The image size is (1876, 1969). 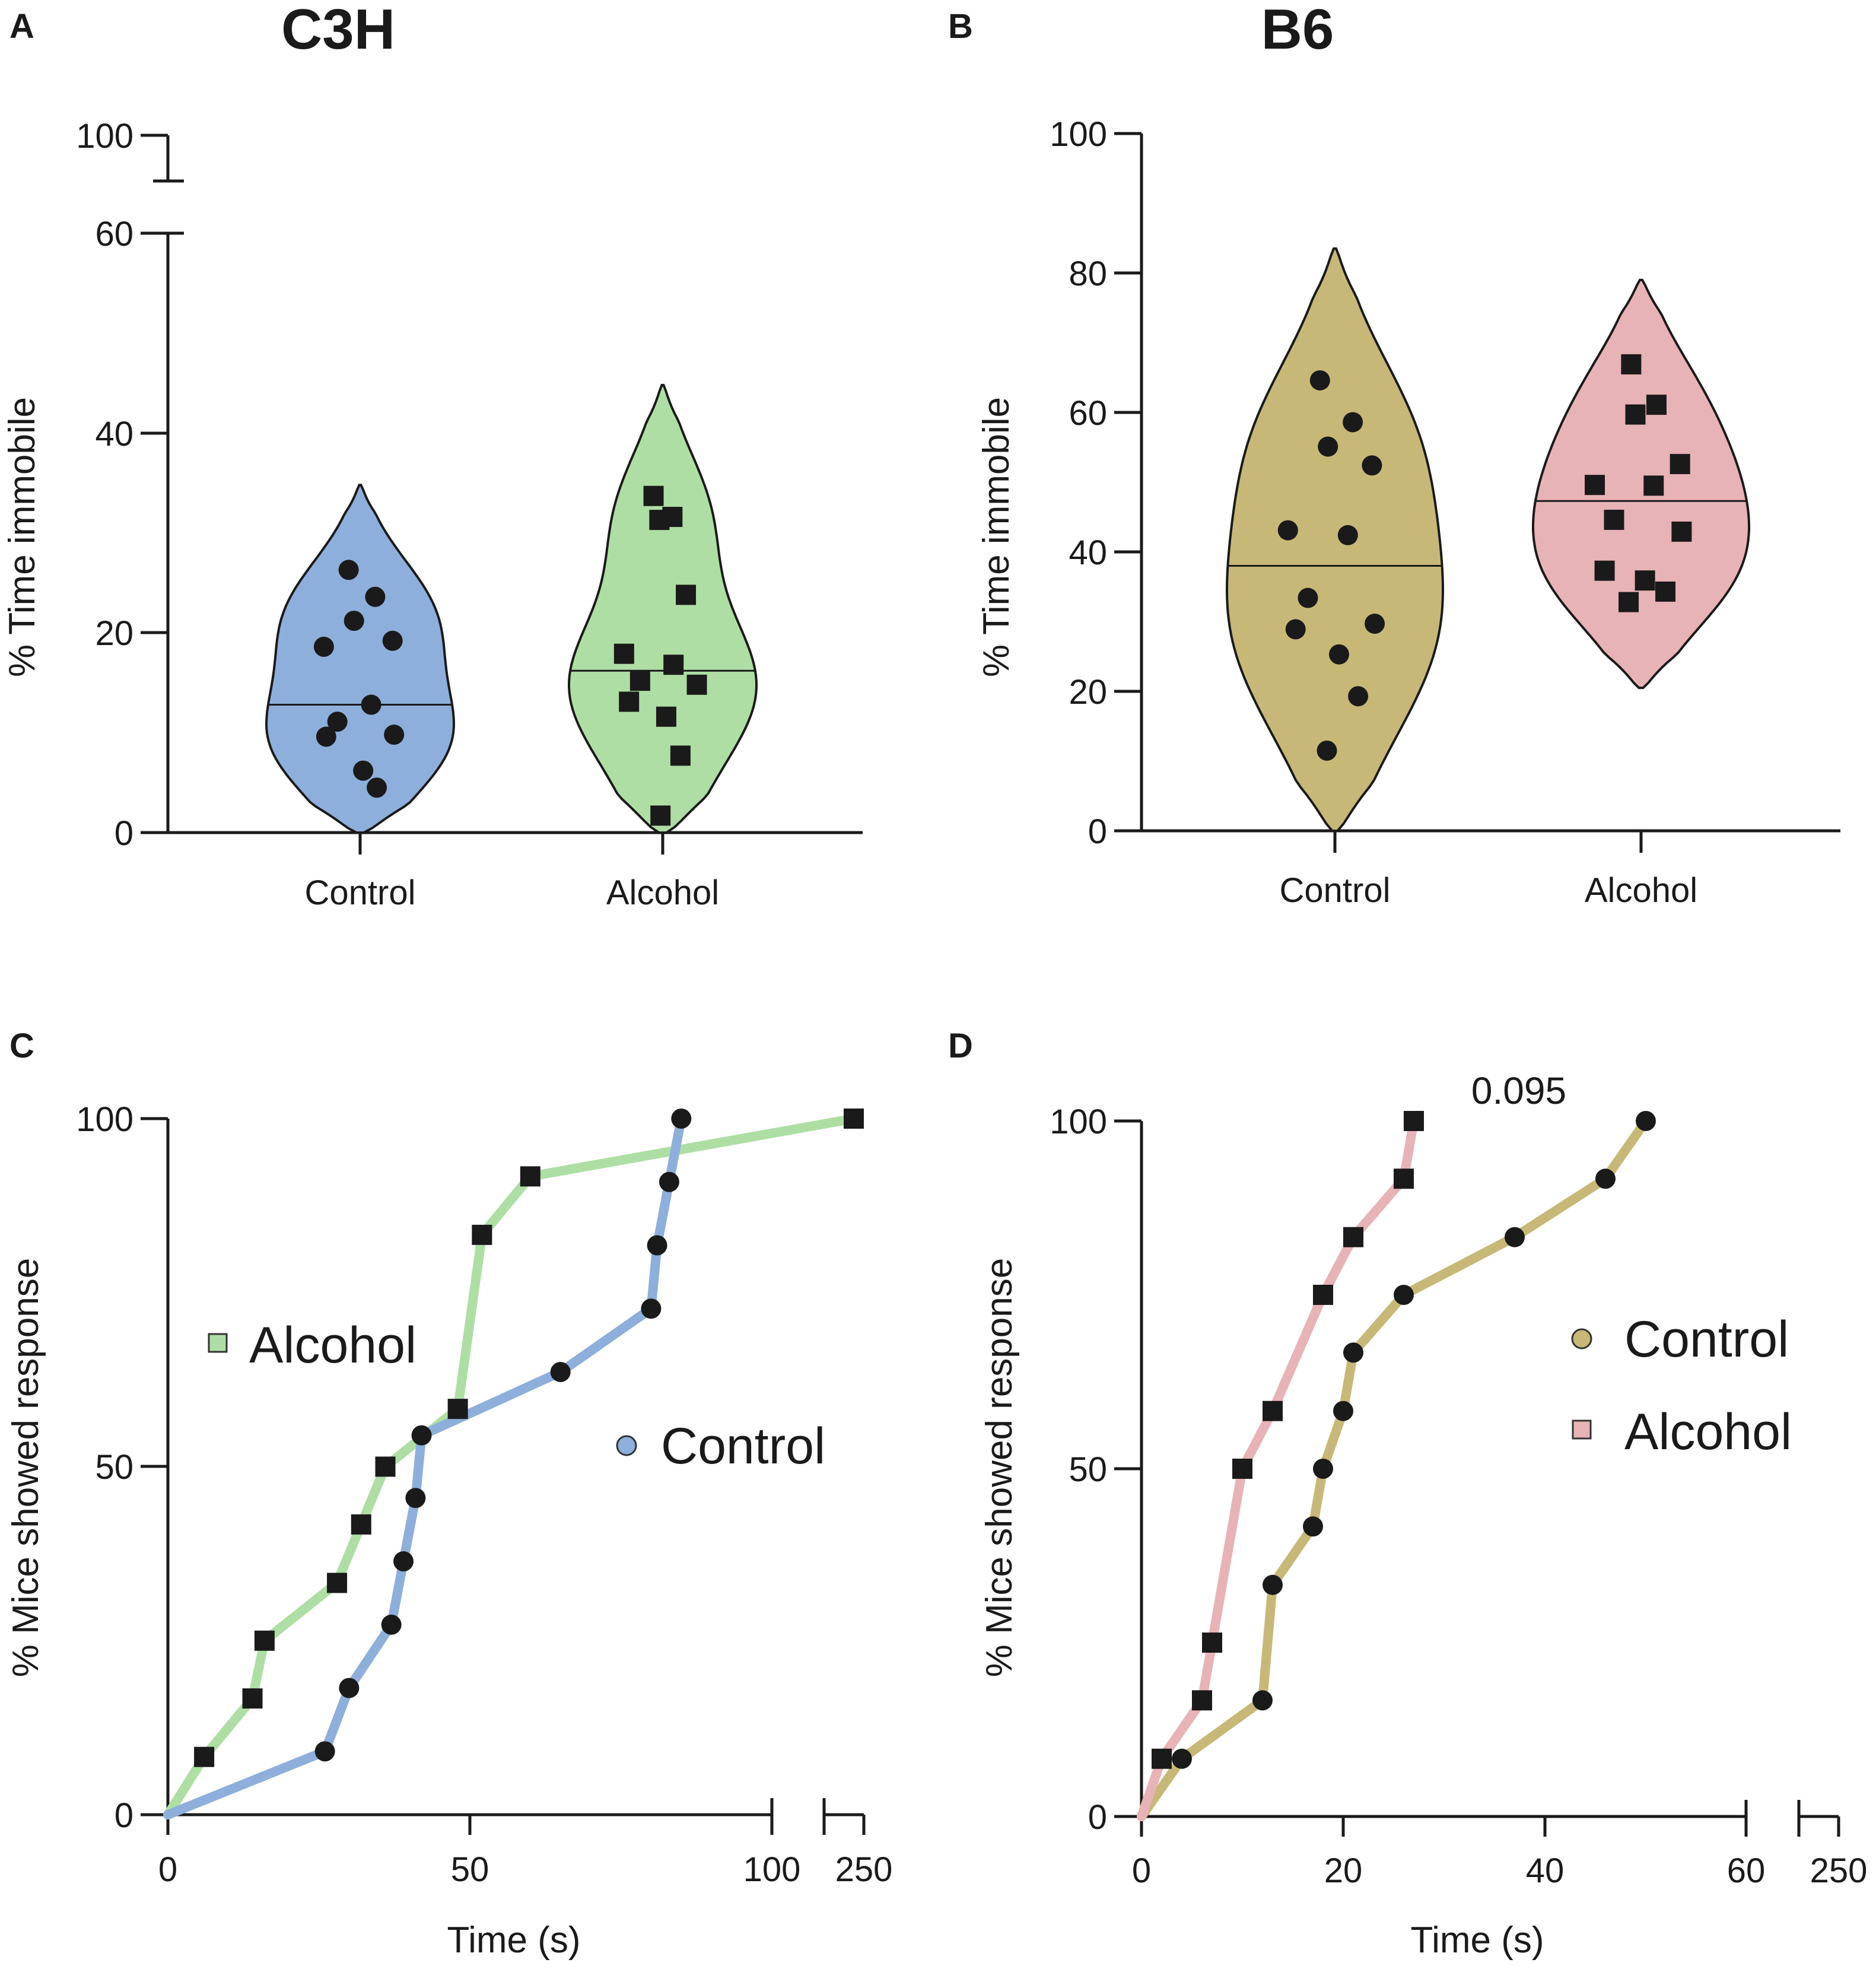 I want to click on y-tick-label-a: 20, so click(x=114, y=633).